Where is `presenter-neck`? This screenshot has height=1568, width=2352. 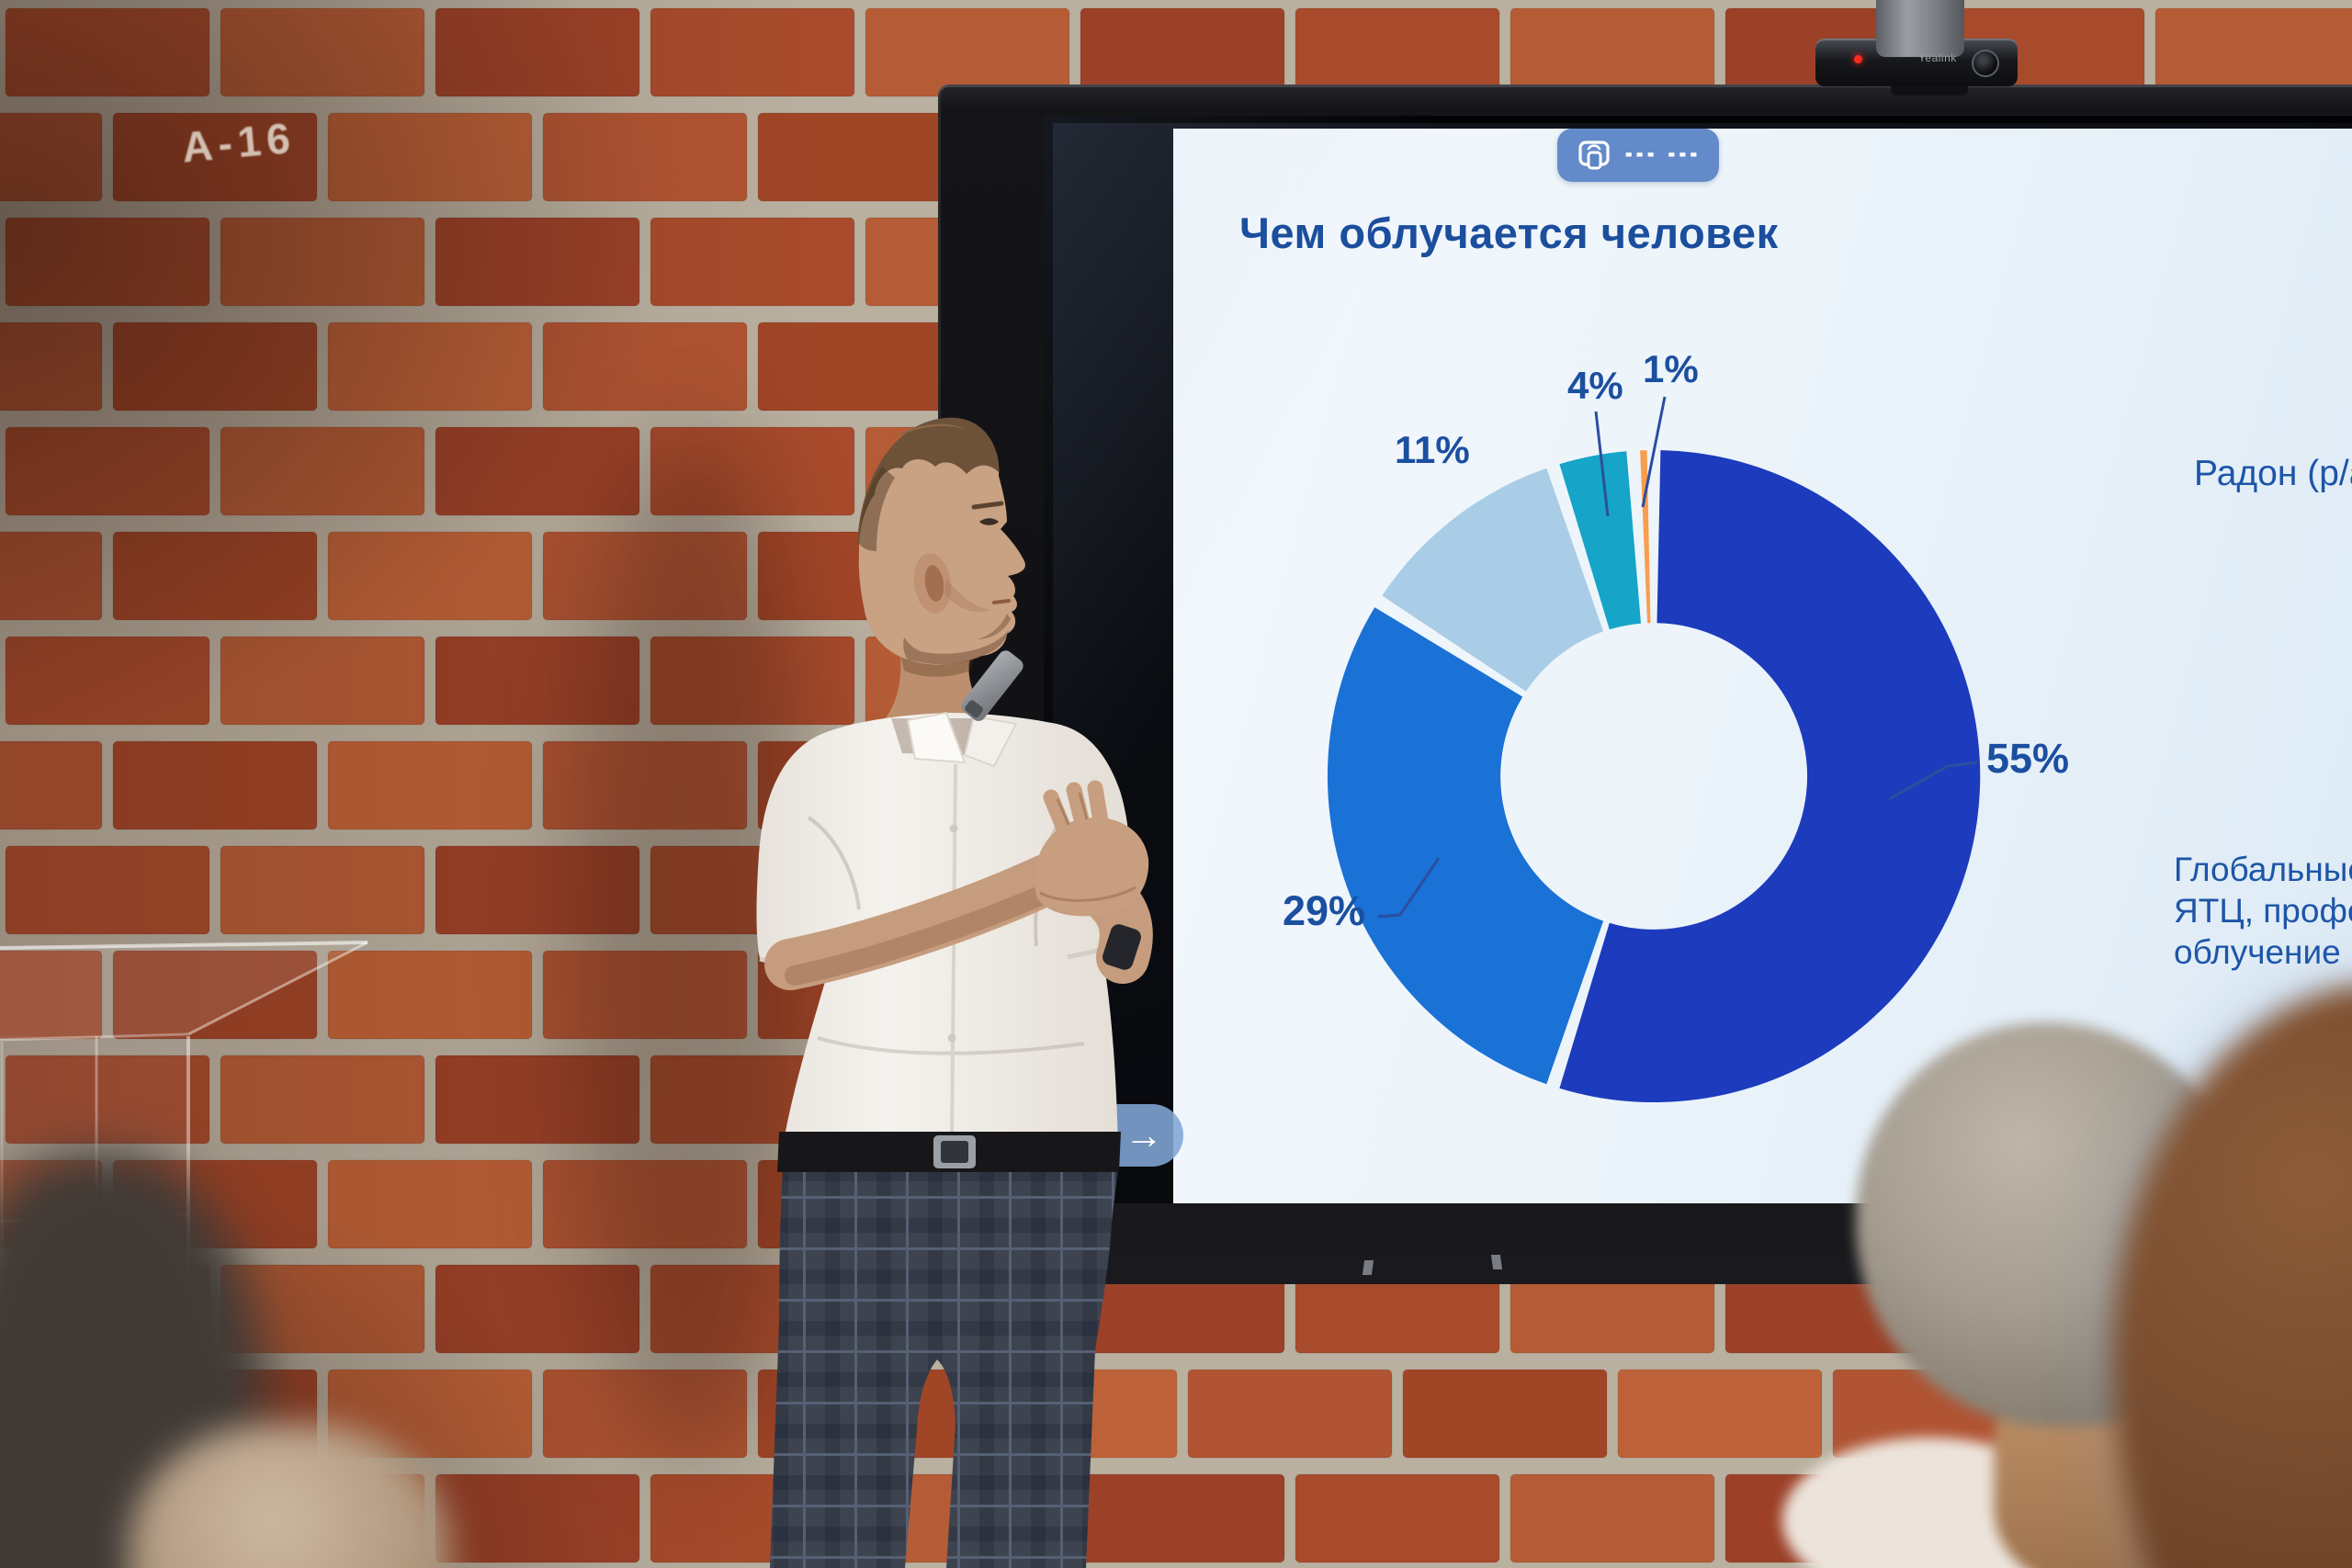
presenter-neck is located at coordinates (936, 685).